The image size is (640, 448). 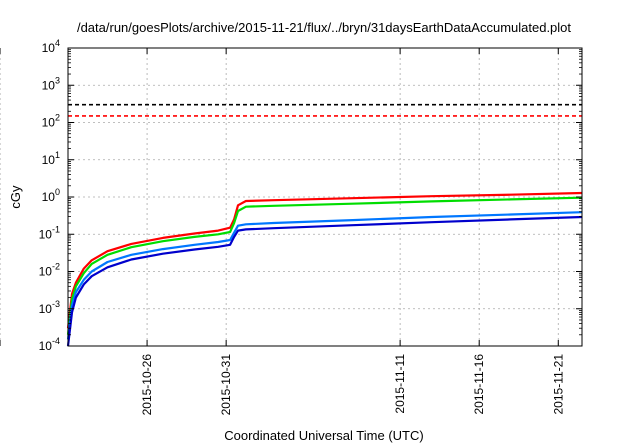 What do you see at coordinates (51, 121) in the screenshot?
I see `y-tick-label: 10²` at bounding box center [51, 121].